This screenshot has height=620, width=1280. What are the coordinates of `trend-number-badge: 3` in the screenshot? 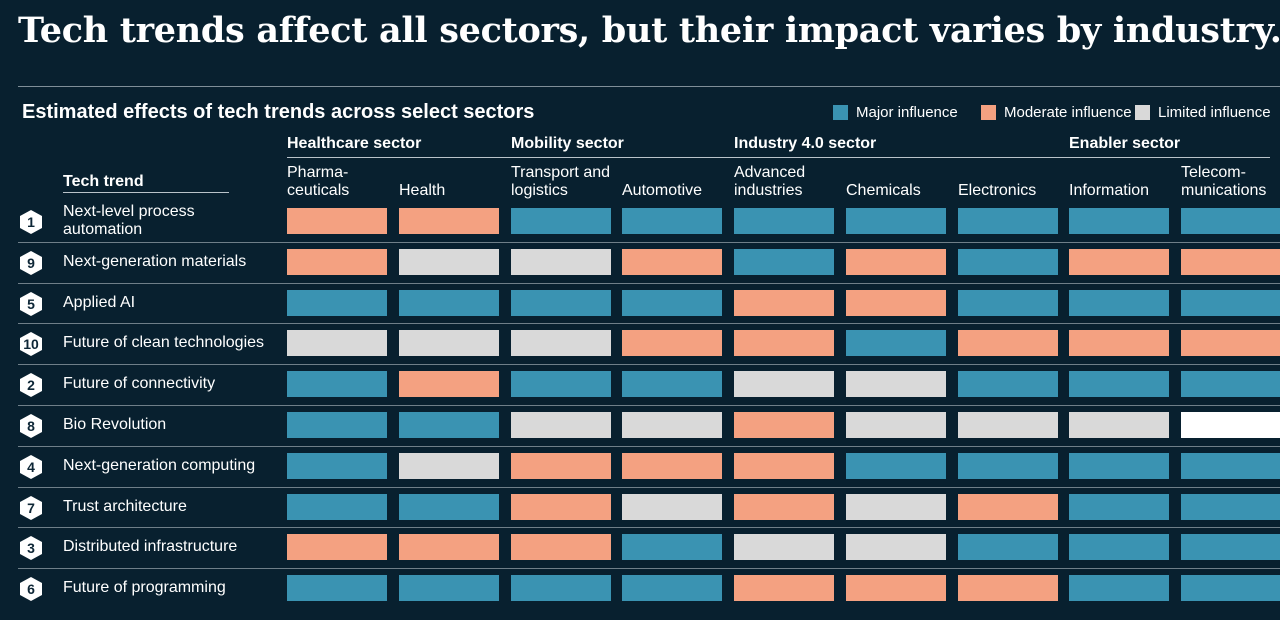 It's located at (31, 548).